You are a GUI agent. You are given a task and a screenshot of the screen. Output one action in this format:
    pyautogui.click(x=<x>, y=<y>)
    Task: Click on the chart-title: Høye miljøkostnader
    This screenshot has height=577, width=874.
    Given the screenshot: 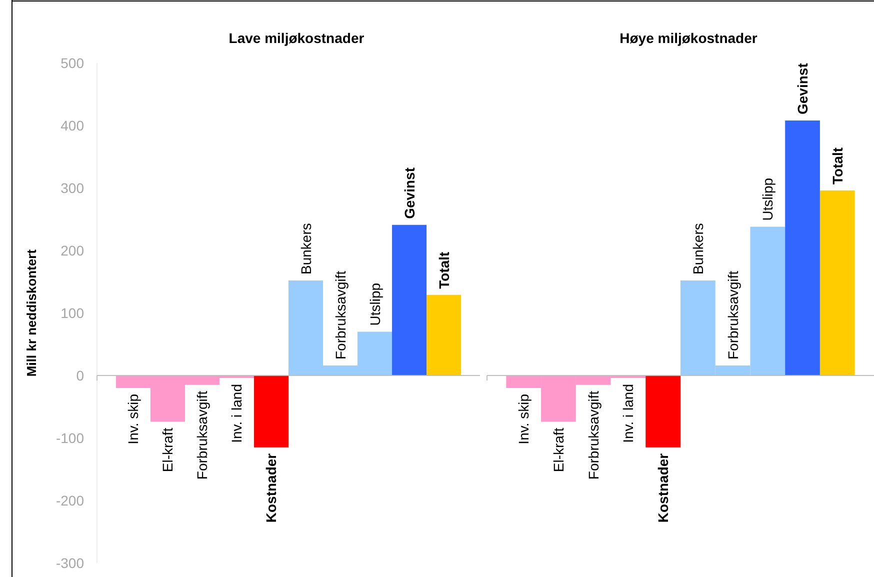 What is the action you would take?
    pyautogui.click(x=689, y=38)
    